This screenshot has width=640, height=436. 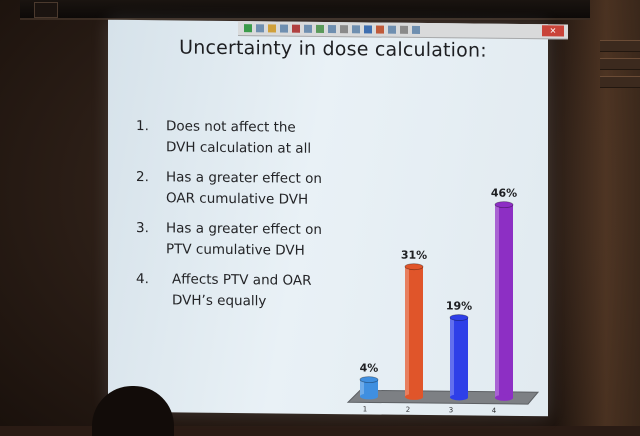 I want to click on wall-light, so click(x=597, y=213).